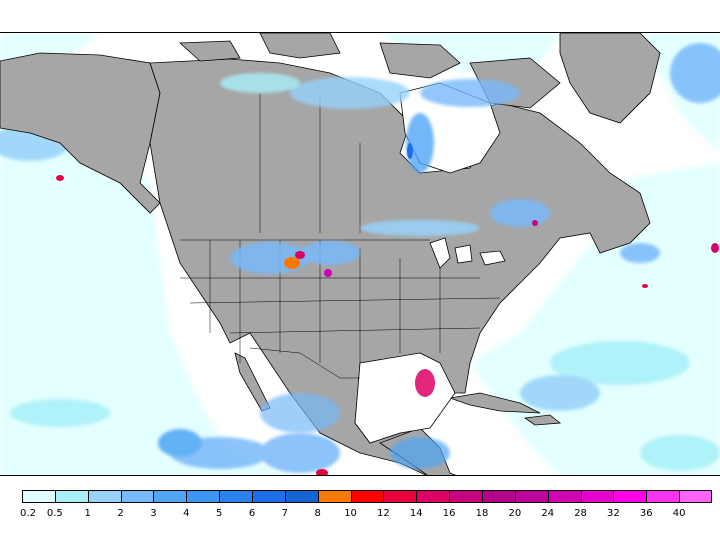 The width and height of the screenshot is (720, 540). I want to click on legend-tick-label: 12, so click(383, 513).